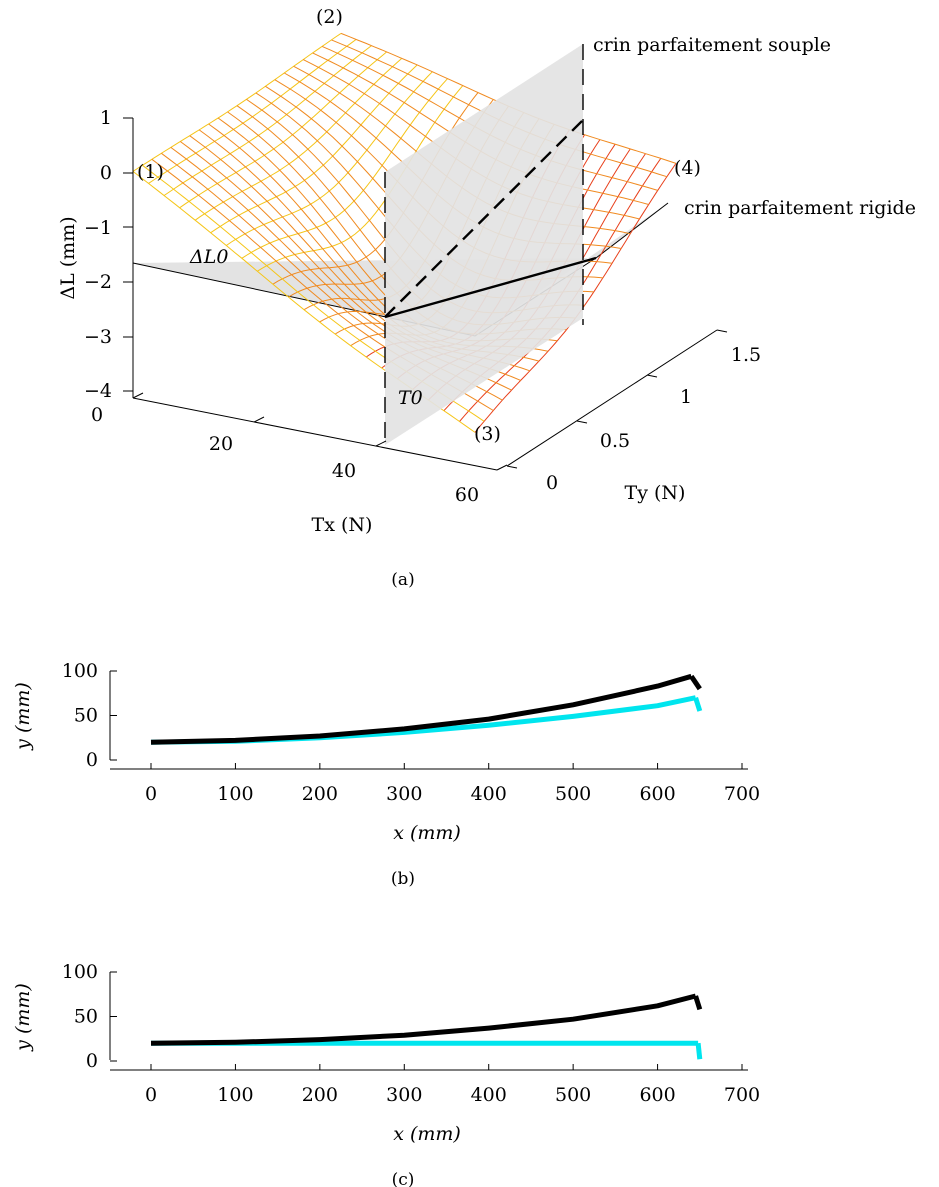 The image size is (939, 1187). Describe the element at coordinates (655, 493) in the screenshot. I see `y-axis-label: Ty (N)` at that location.